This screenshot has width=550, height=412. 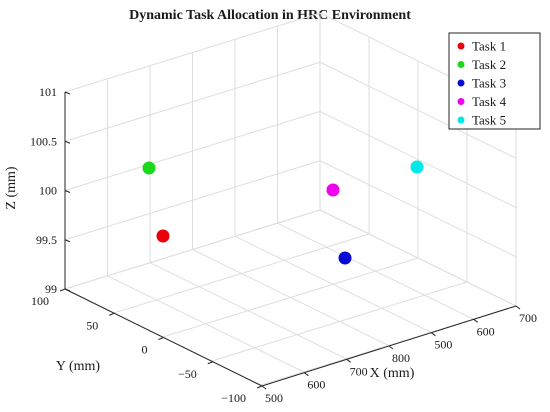 What do you see at coordinates (489, 64) in the screenshot?
I see `legend-label: Task 2` at bounding box center [489, 64].